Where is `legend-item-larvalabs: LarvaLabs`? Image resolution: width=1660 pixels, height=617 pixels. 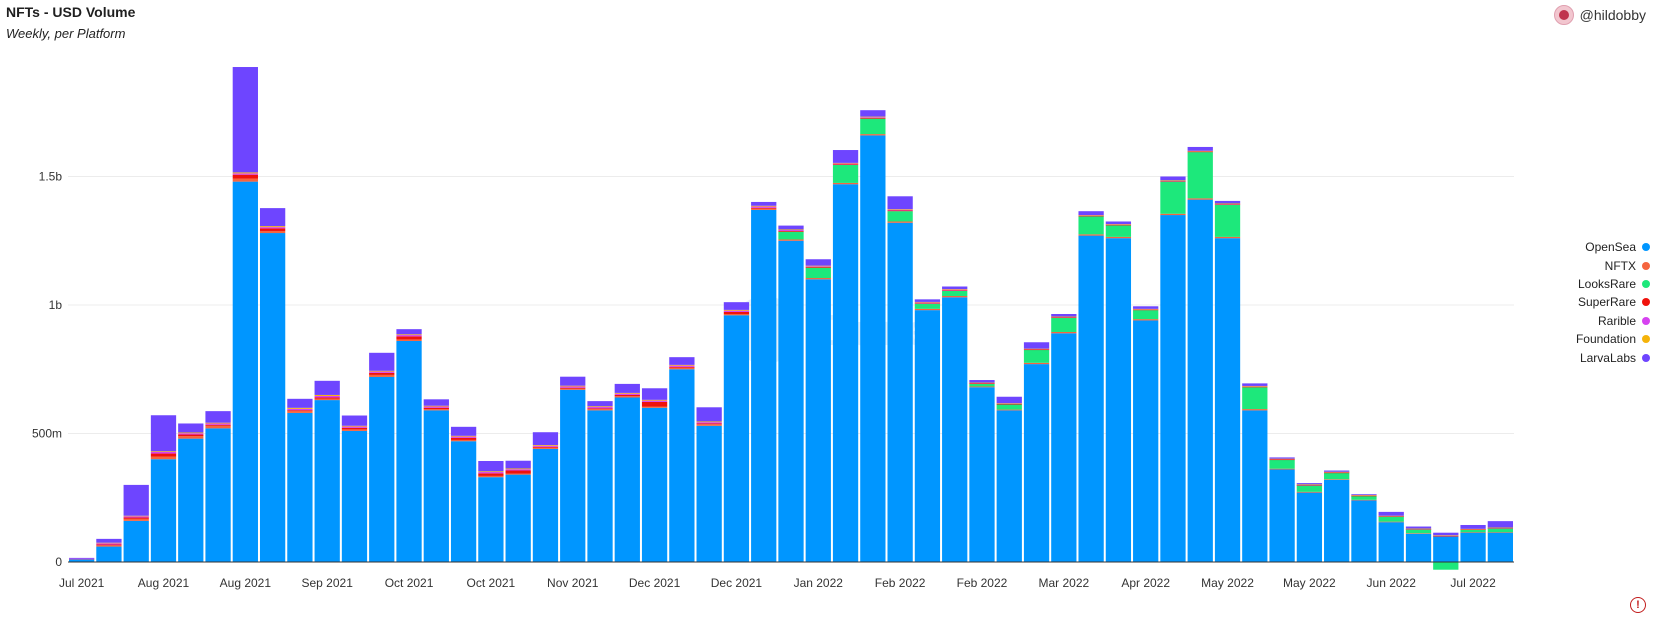
legend-item-larvalabs: LarvaLabs is located at coordinates (1613, 357).